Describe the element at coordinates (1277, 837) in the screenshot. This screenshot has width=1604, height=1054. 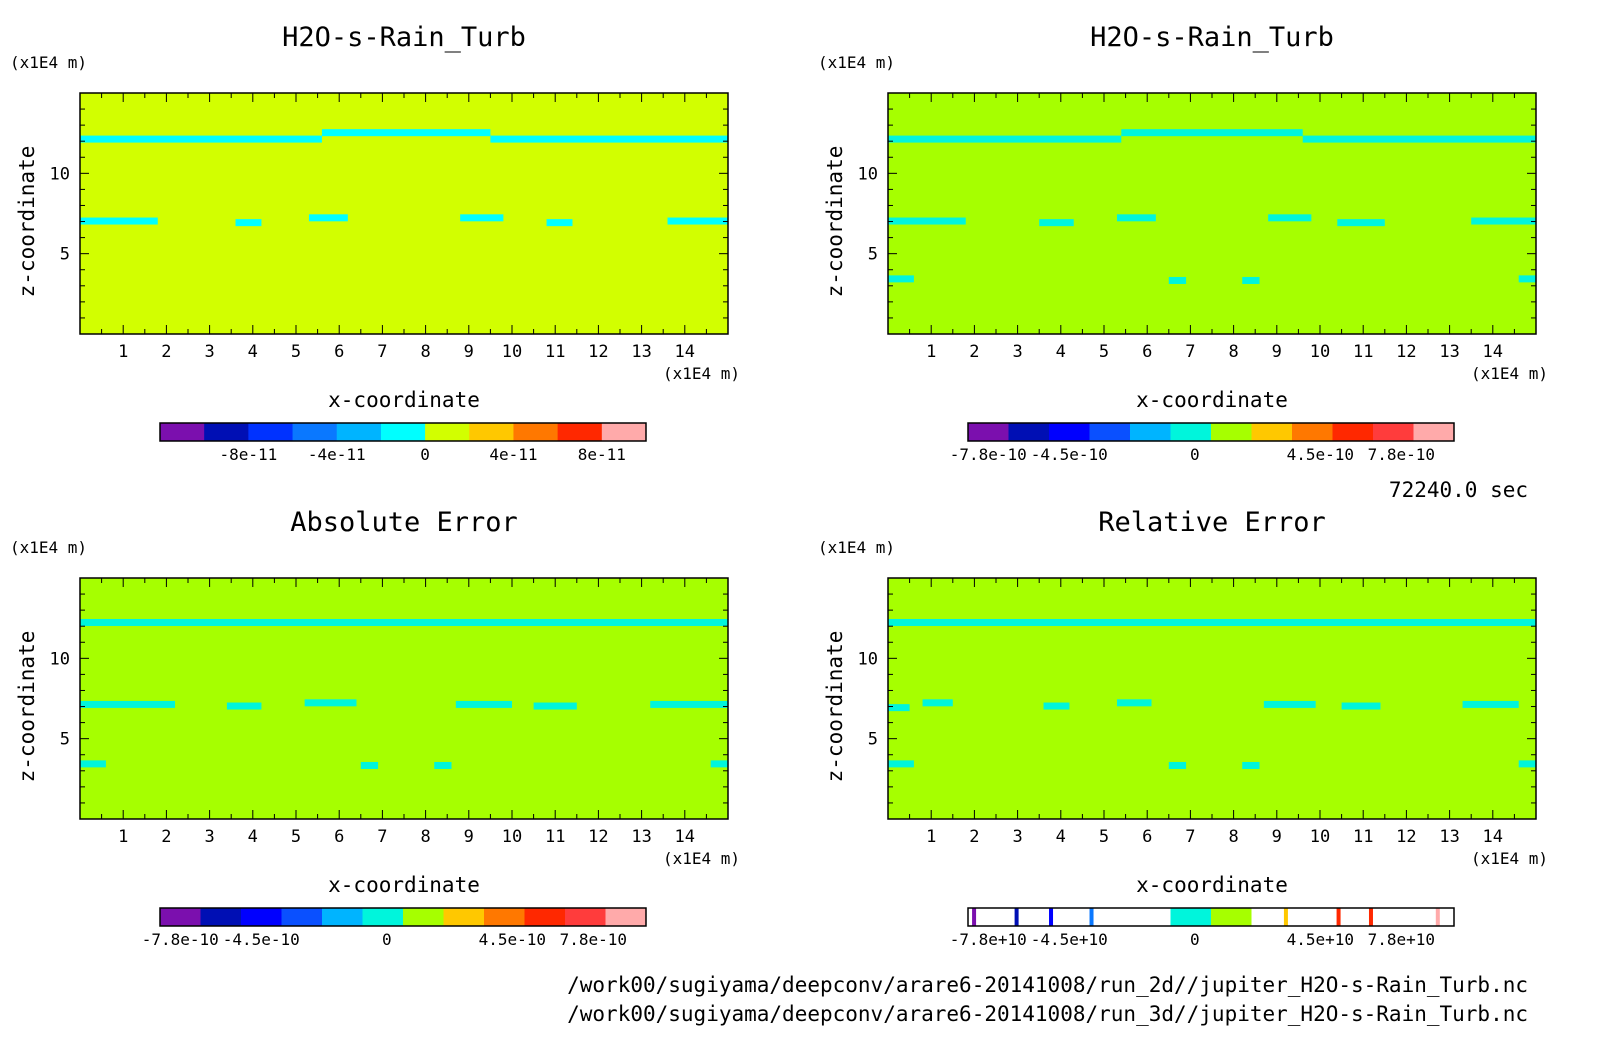
I see `x-tick-label: 9` at that location.